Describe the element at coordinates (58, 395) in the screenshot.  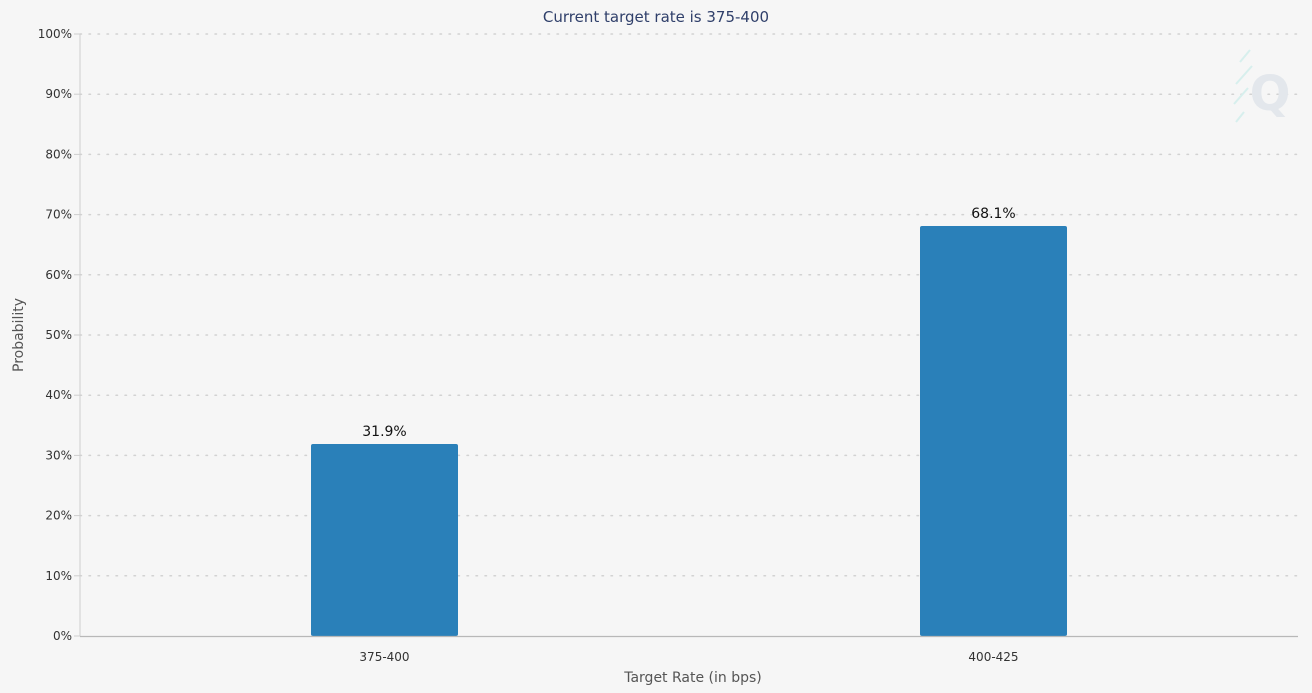
I see `y-tick-label: 40%` at that location.